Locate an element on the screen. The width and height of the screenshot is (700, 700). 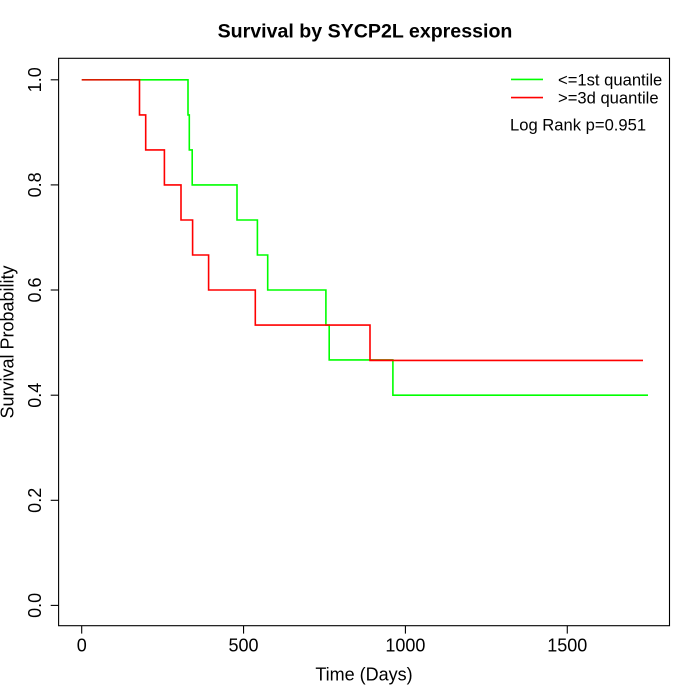
svg-text: Log Rank p=0.951 is located at coordinates (578, 124).